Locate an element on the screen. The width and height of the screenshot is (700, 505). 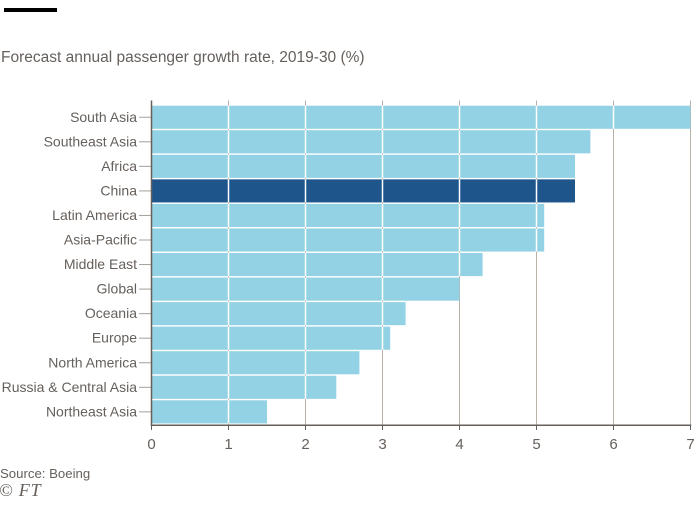
svg-text: Source: Boeing is located at coordinates (45, 473).